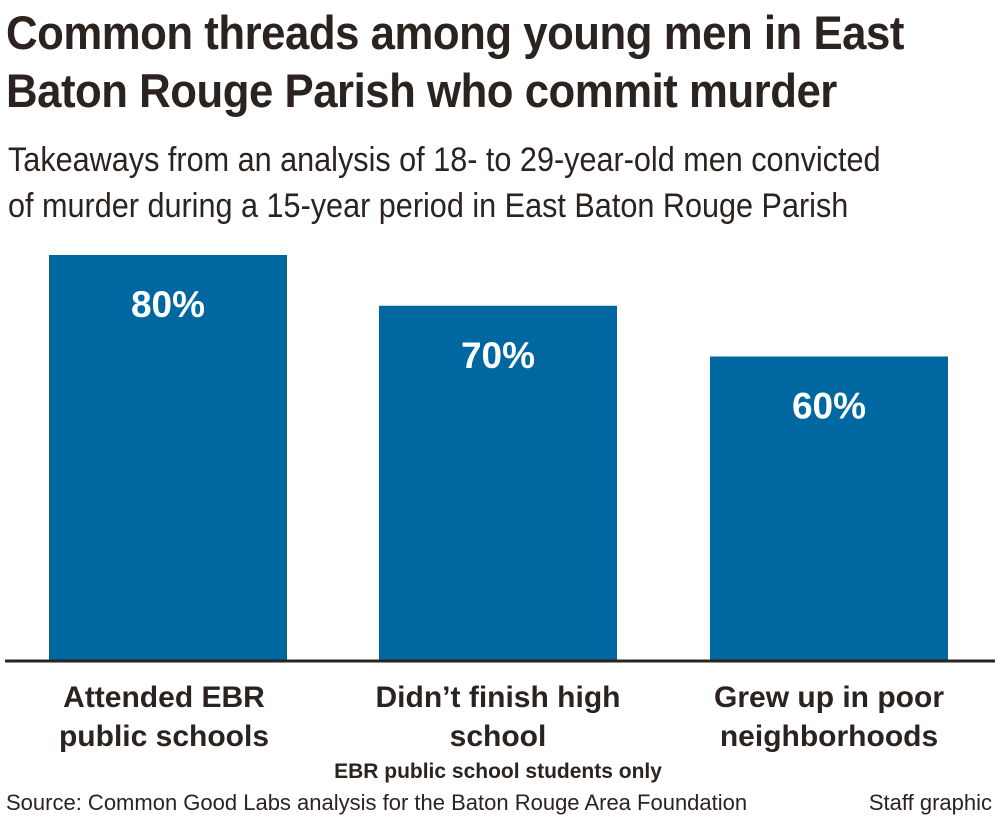 The image size is (1000, 819). What do you see at coordinates (498, 717) in the screenshot?
I see `category-label-2-line-1: Didn’t finish high school` at bounding box center [498, 717].